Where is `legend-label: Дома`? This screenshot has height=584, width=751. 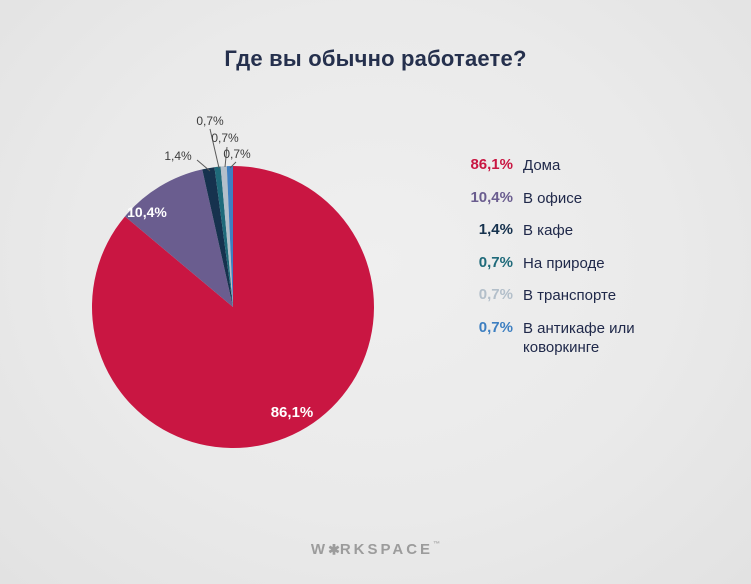
legend-label: Дома is located at coordinates (542, 165).